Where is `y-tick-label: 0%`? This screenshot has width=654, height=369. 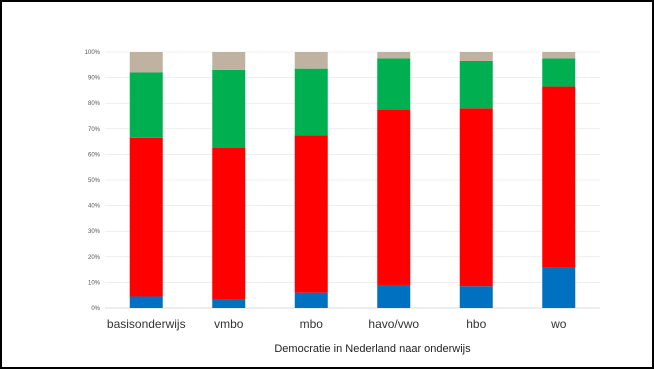 y-tick-label: 0% is located at coordinates (95, 309).